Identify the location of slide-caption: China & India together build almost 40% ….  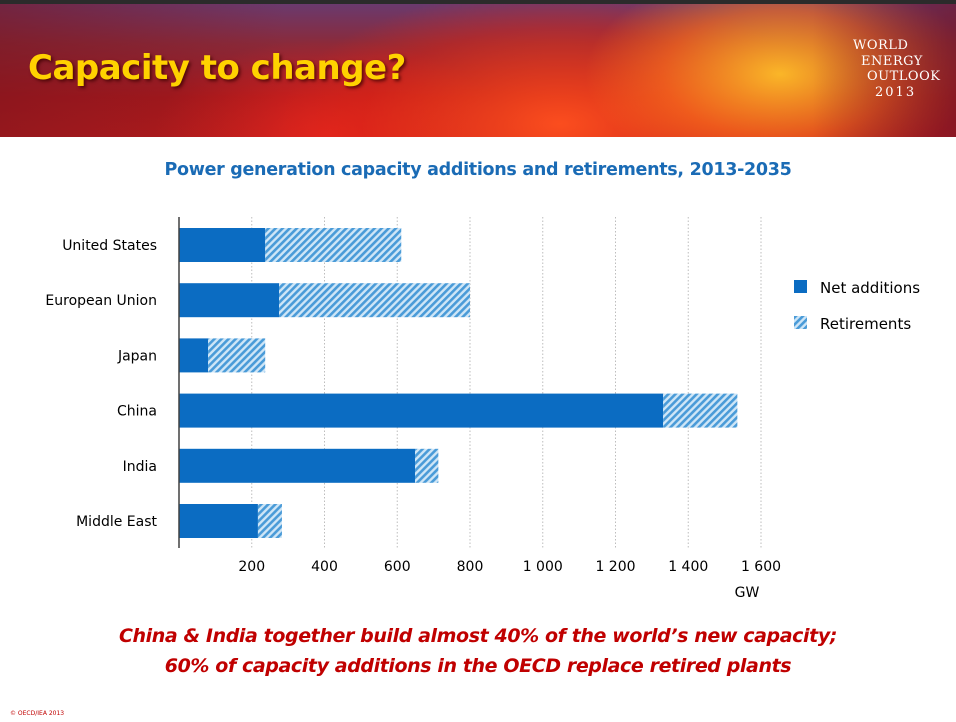
(478, 651).